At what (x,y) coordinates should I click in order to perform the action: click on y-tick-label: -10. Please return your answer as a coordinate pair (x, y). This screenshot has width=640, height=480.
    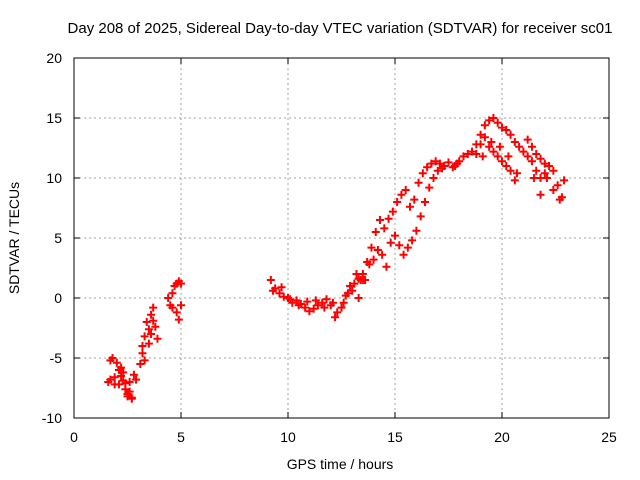
    Looking at the image, I should click on (52, 418).